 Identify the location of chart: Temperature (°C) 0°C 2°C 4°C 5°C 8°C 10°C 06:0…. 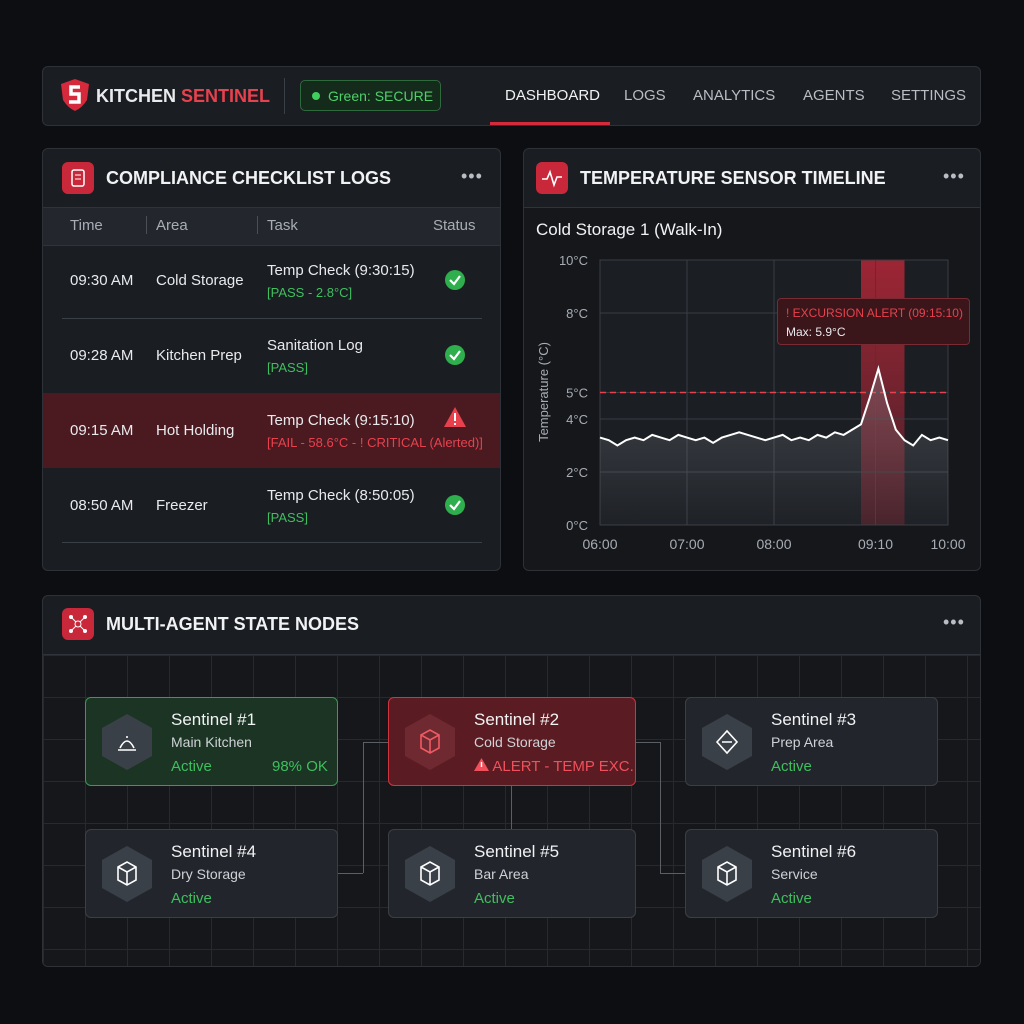
(751, 402).